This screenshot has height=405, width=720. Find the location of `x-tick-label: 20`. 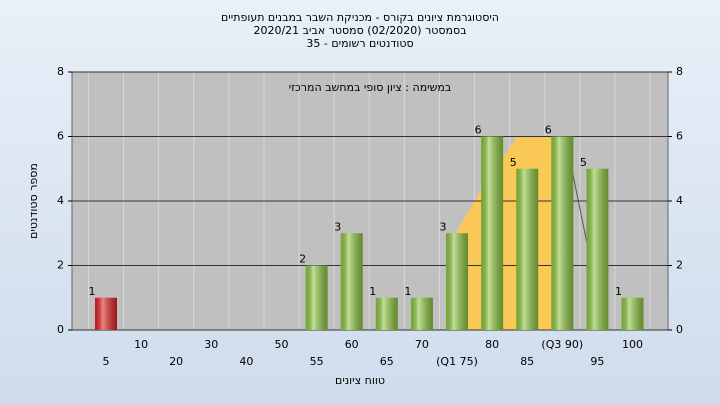

x-tick-label: 20 is located at coordinates (176, 361).